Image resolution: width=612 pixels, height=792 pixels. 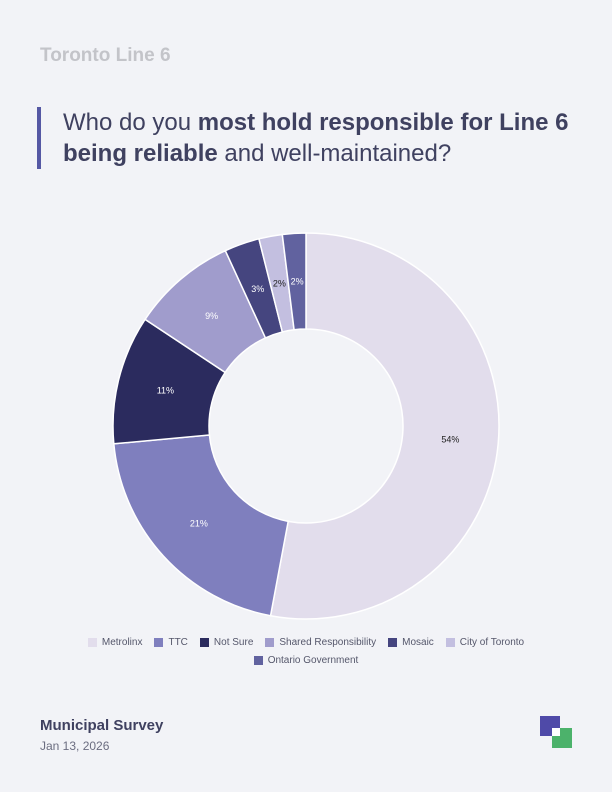 What do you see at coordinates (418, 642) in the screenshot?
I see `legend-label: Mosaic` at bounding box center [418, 642].